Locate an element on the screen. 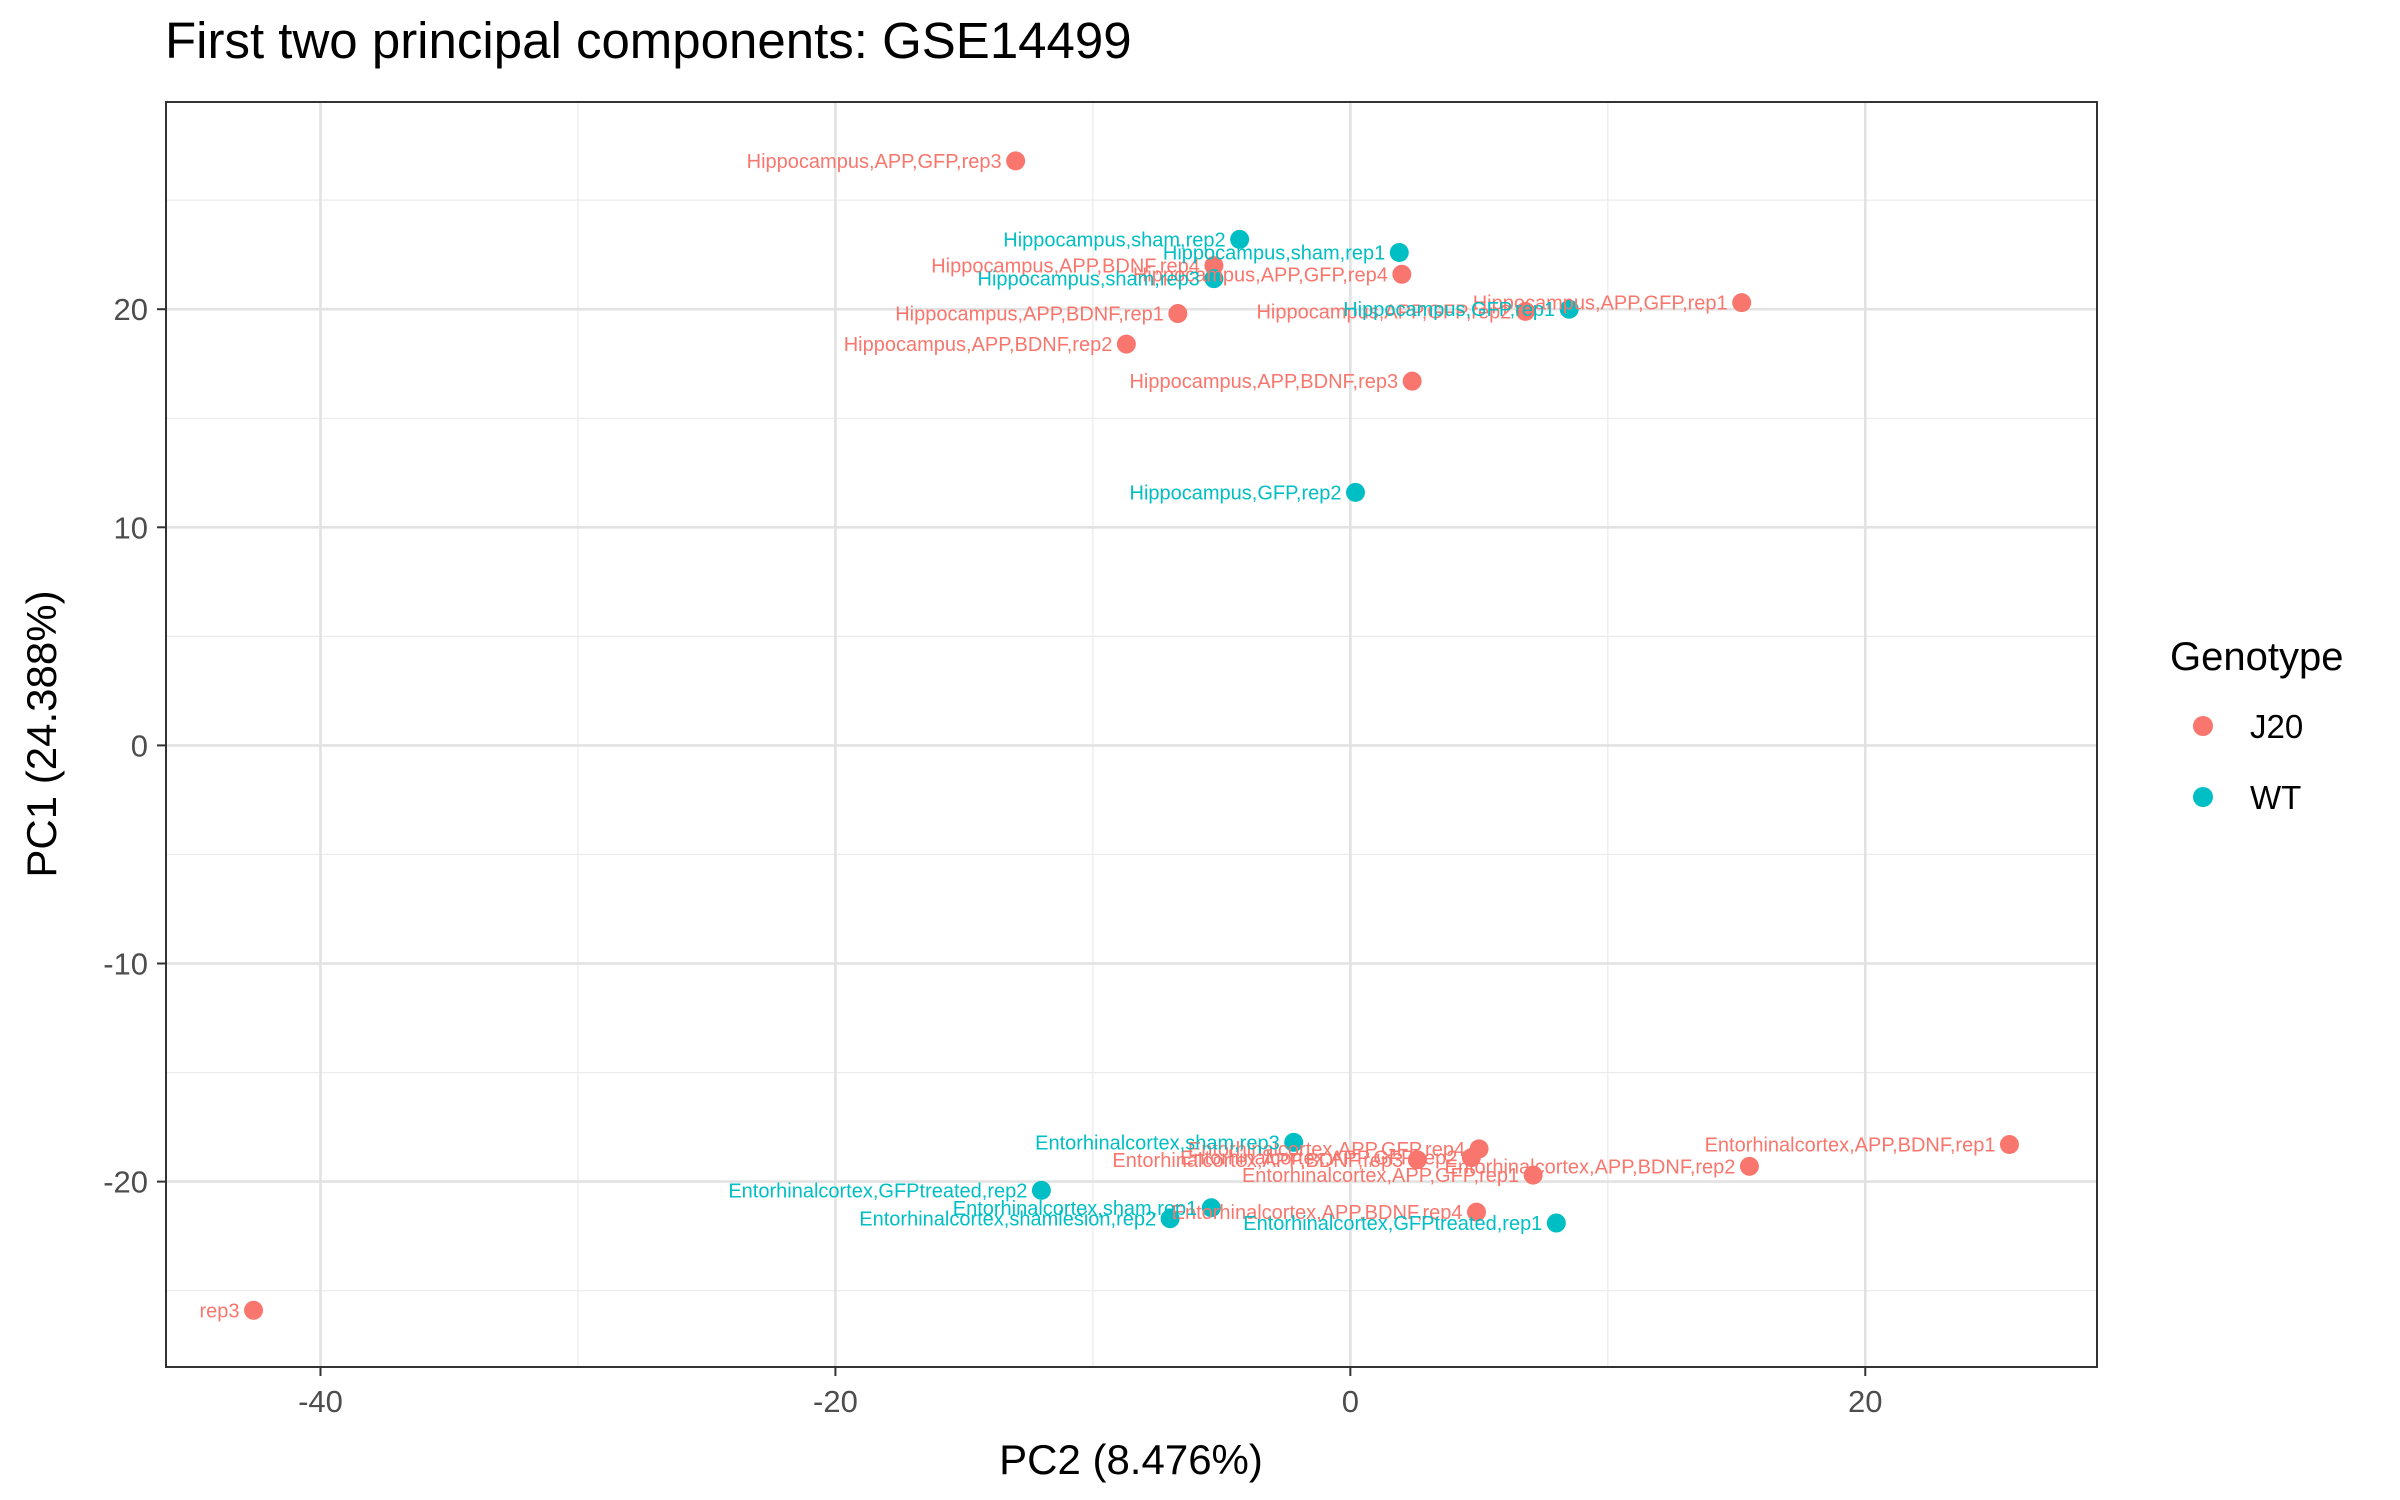 Image resolution: width=2400 pixels, height=1500 pixels. y-tick-label: -10 is located at coordinates (125, 964).